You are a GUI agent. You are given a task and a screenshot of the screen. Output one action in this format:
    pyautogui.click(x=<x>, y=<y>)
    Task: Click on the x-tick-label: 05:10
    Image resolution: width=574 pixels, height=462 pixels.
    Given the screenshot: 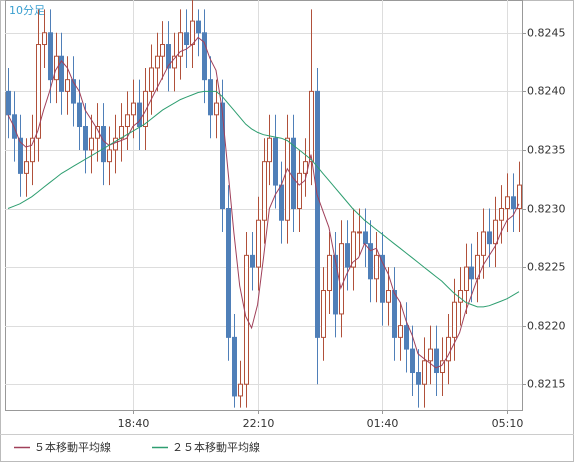 What is the action you would take?
    pyautogui.click(x=508, y=423)
    